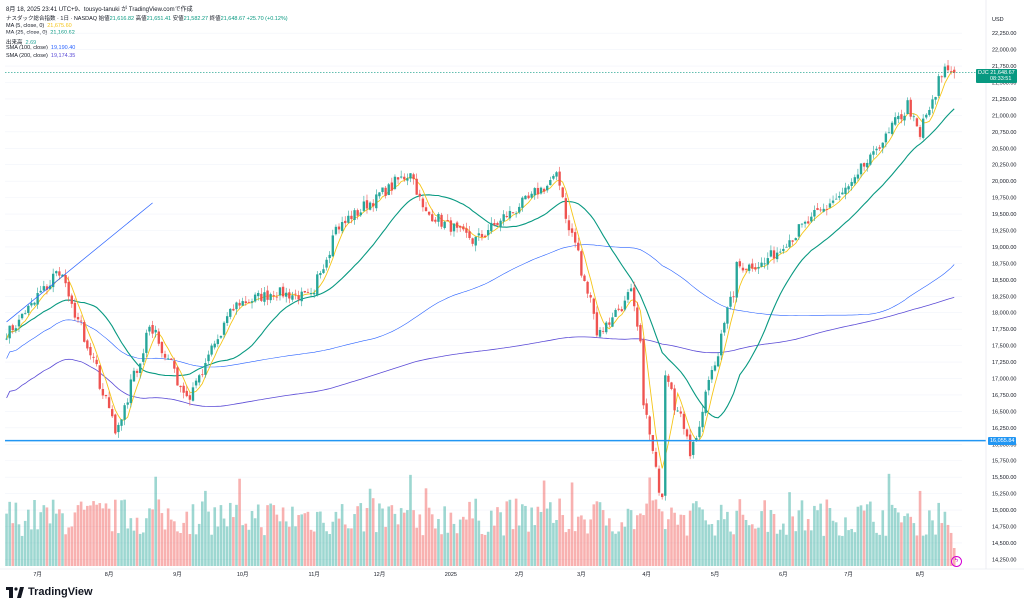 This screenshot has height=606, width=1024. Describe the element at coordinates (40, 48) in the screenshot. I see `legend-row: SMA (100, close) 19,190.40` at that location.